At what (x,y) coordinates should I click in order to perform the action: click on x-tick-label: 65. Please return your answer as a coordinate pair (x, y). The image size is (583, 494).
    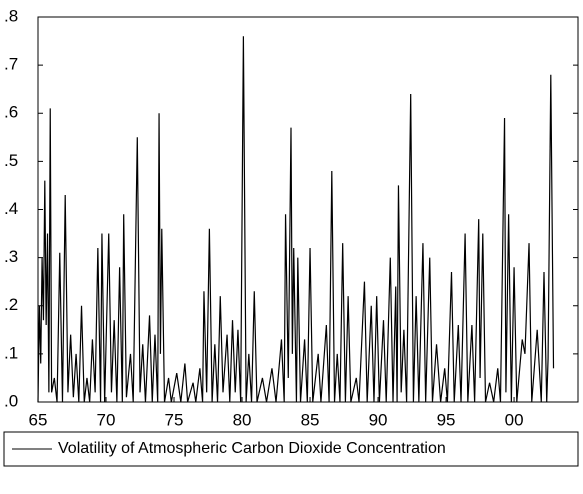
    Looking at the image, I should click on (38, 419).